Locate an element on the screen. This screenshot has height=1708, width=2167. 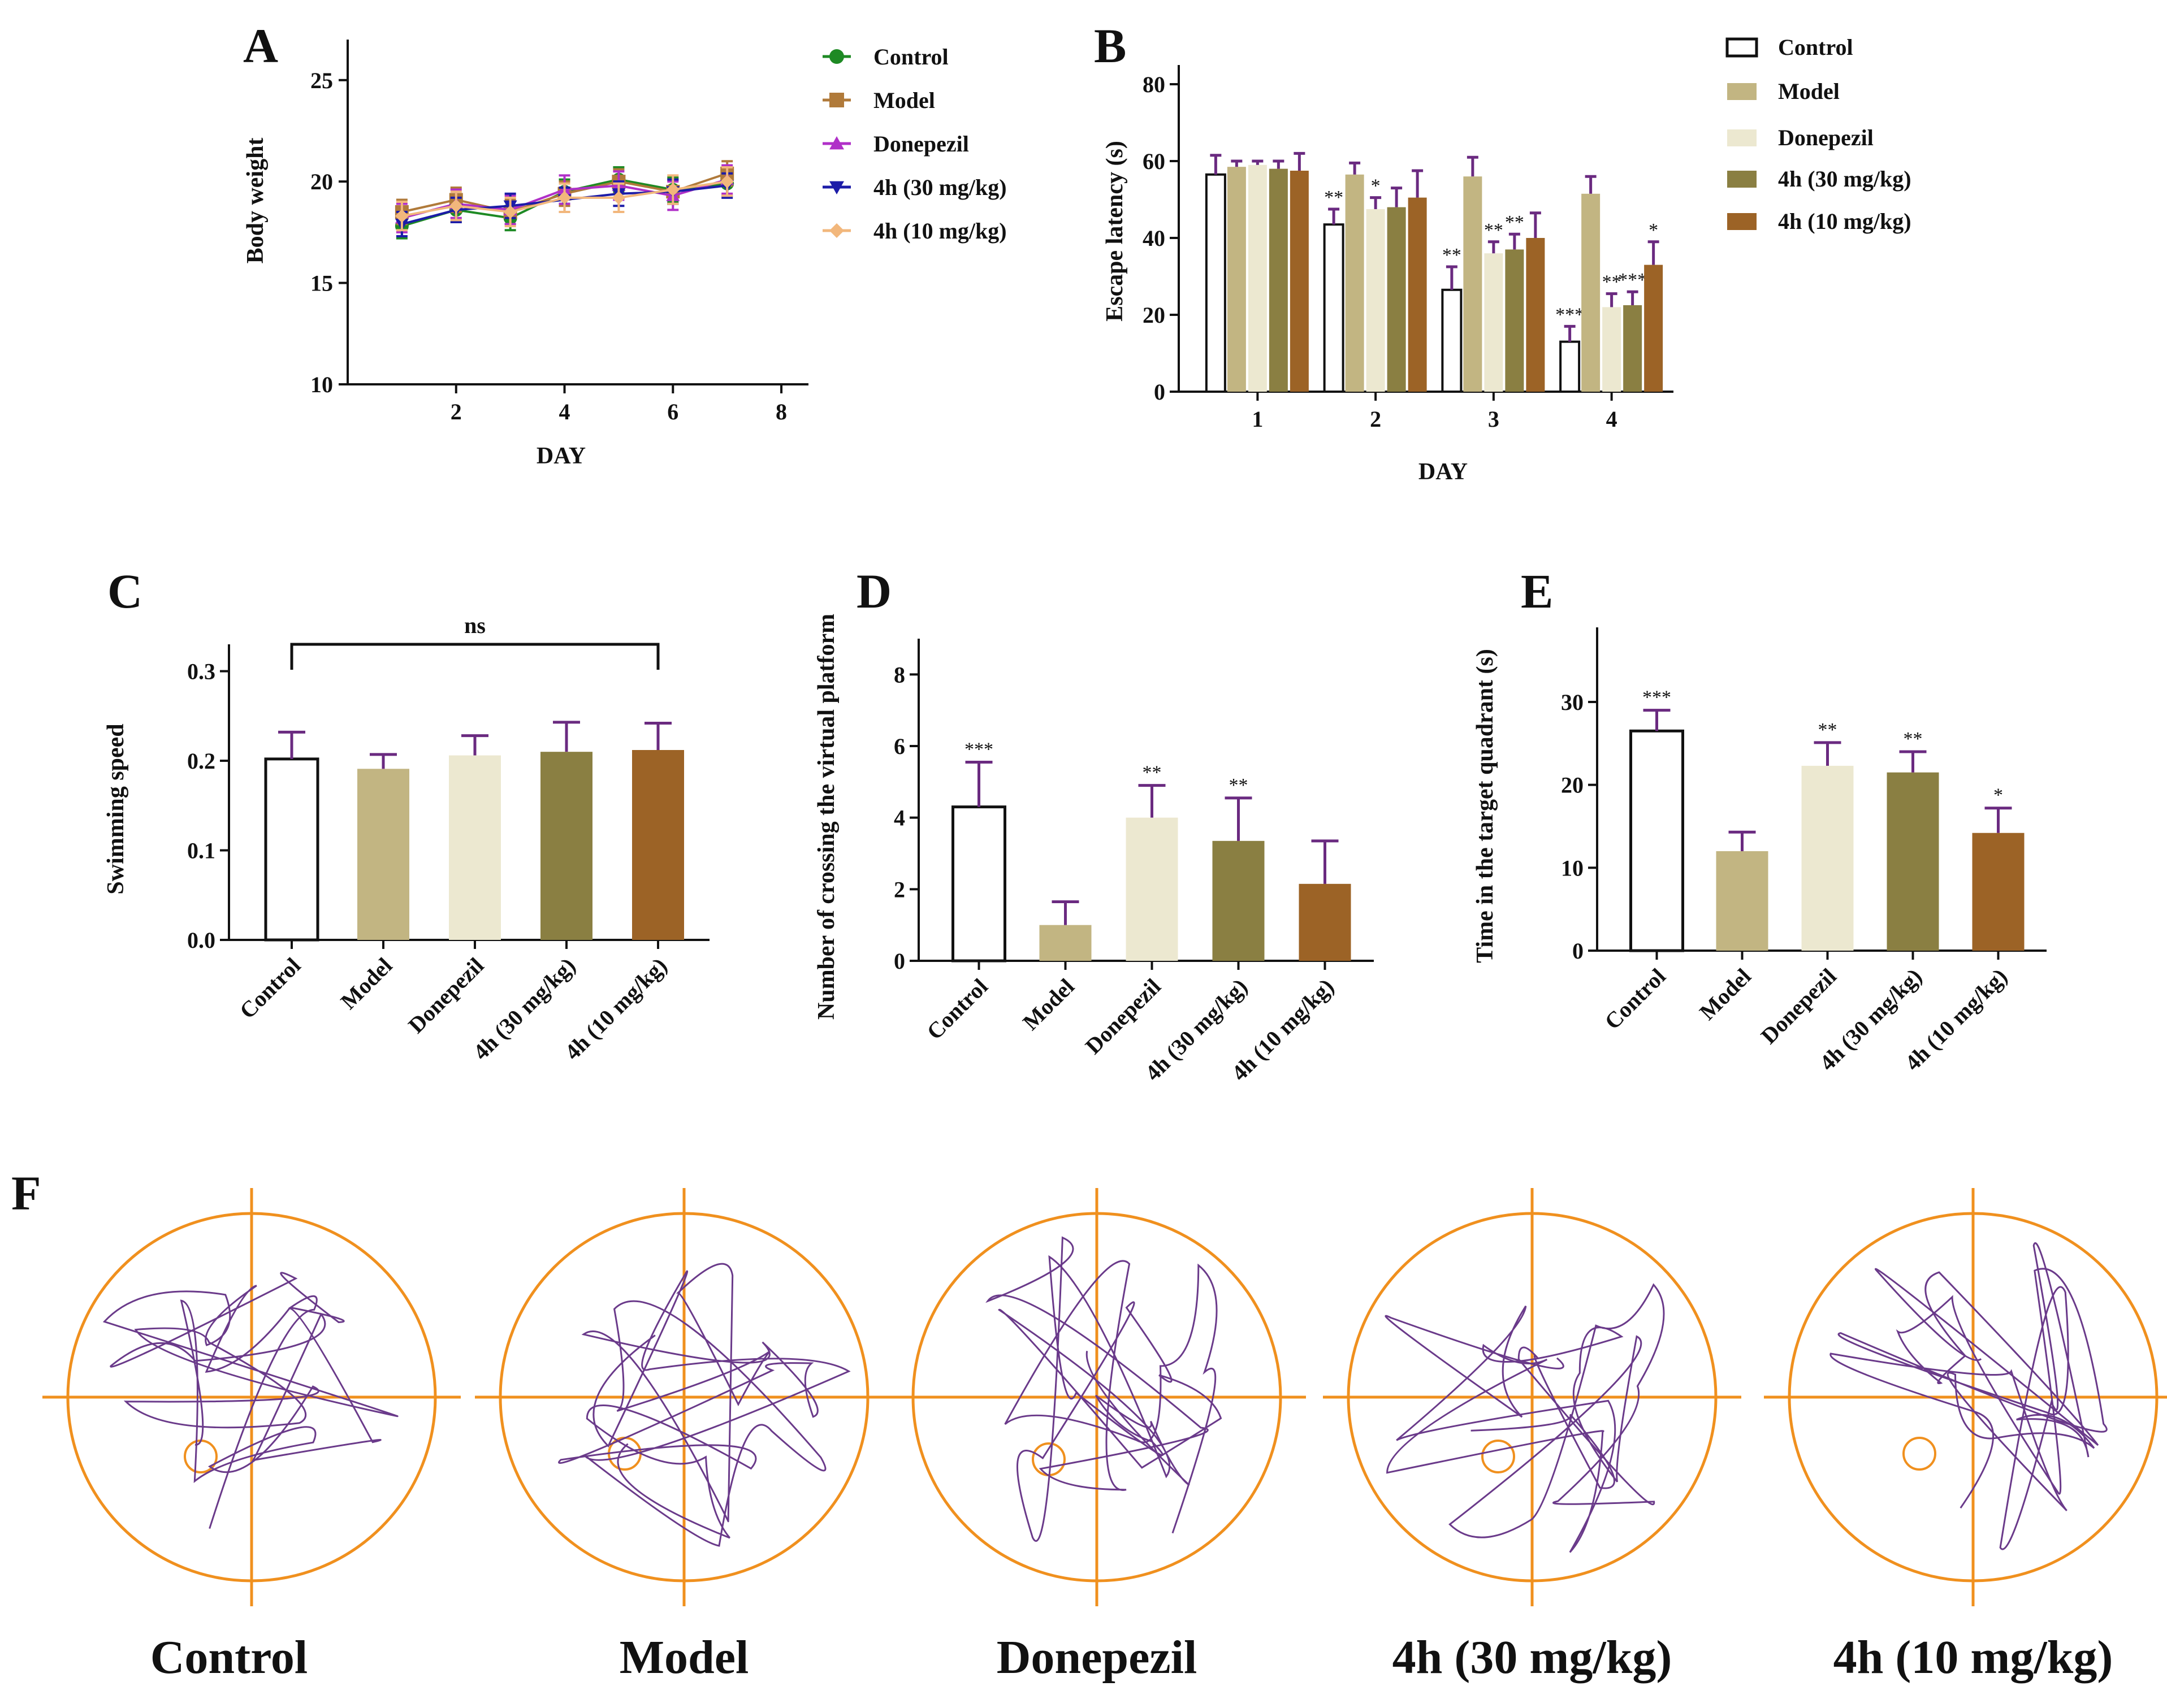
maze-4: 4h (30 mg/kg) is located at coordinates (1532, 1436).